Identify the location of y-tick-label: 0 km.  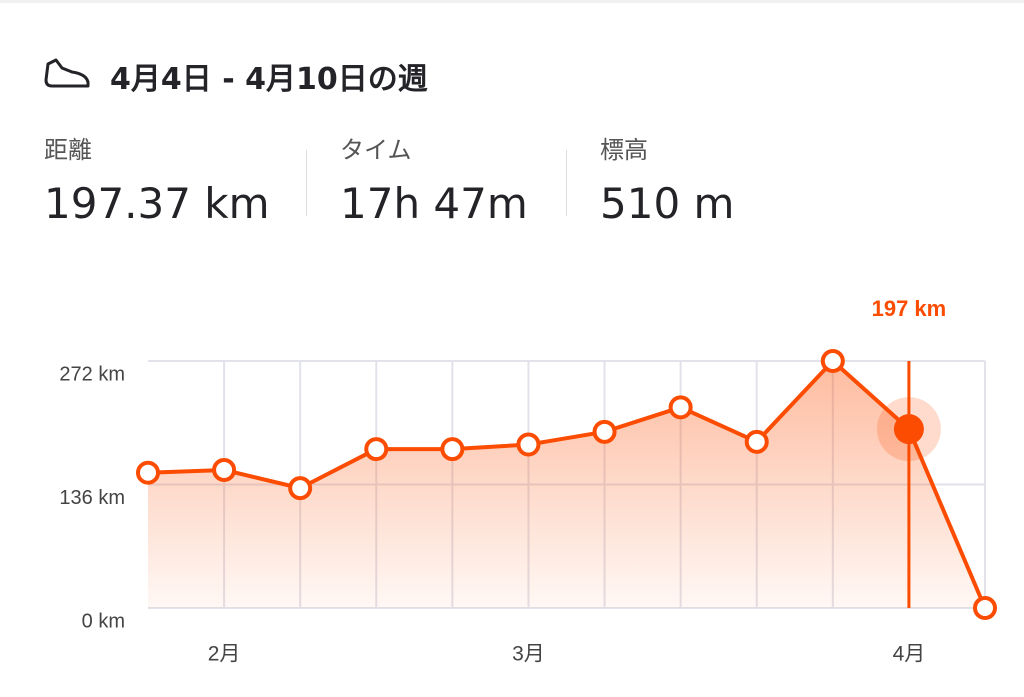
(103, 621).